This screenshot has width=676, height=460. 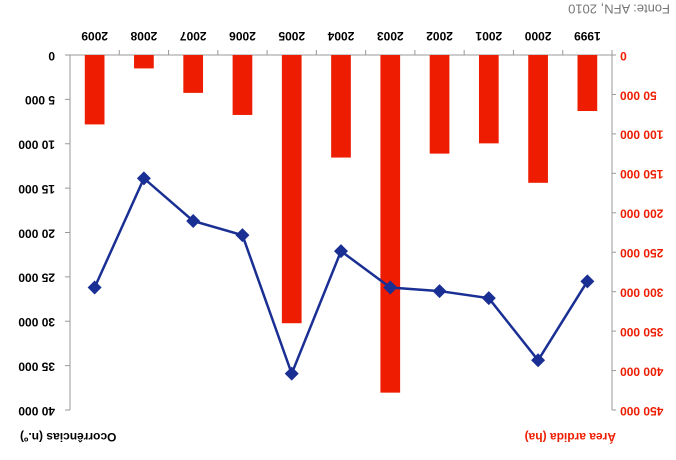 What do you see at coordinates (36, 366) in the screenshot?
I see `y2-tick-label: 35 000` at bounding box center [36, 366].